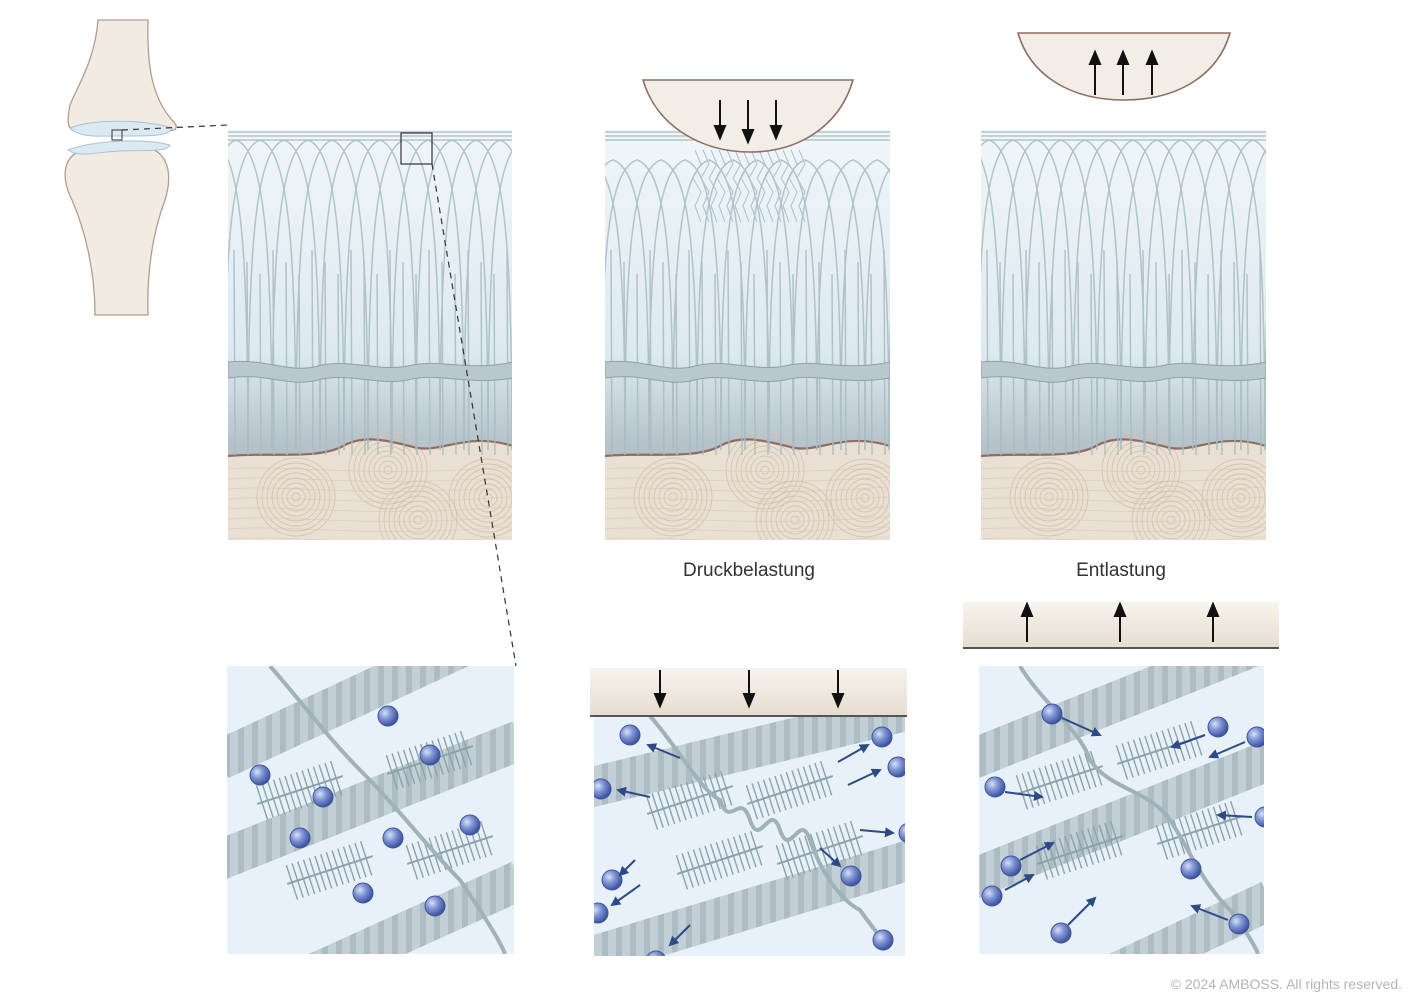  I want to click on subchondral-bone, so click(370, 489).